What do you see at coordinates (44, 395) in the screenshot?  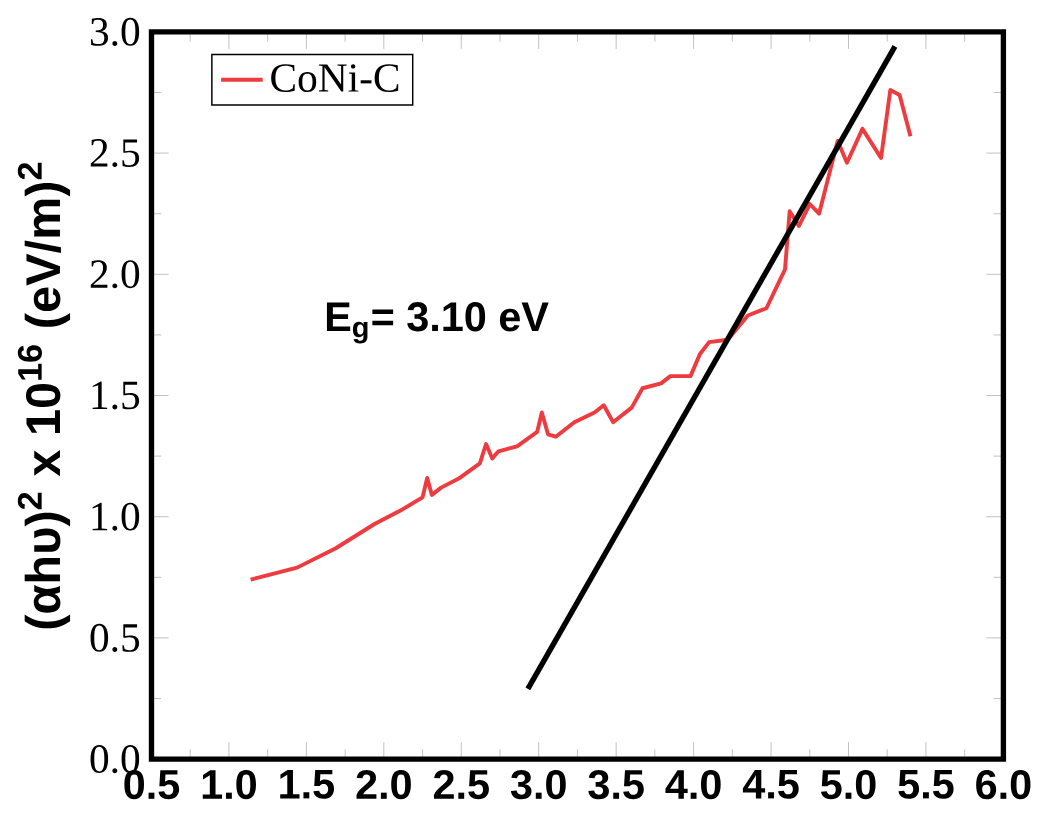 I see `y-axis-title: (αhυ)$^{2}$ x 10$^{16}$ (eV/m)$^{2}$` at bounding box center [44, 395].